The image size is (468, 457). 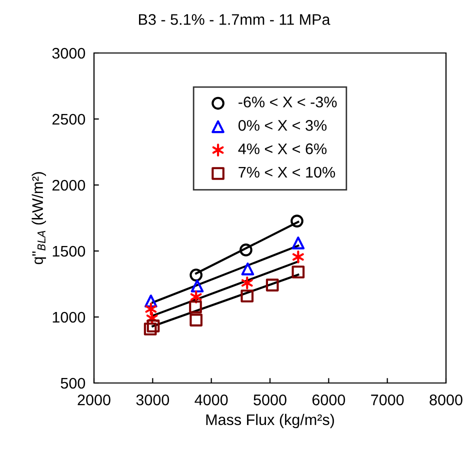 I want to click on y-tick-label: 500, so click(x=73, y=383).